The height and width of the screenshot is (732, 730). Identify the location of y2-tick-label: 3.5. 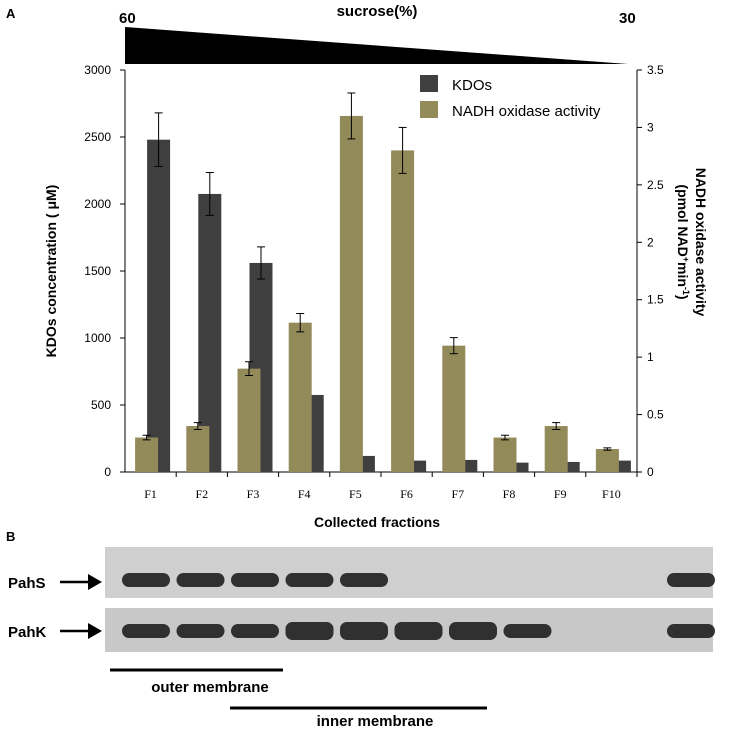
(655, 70).